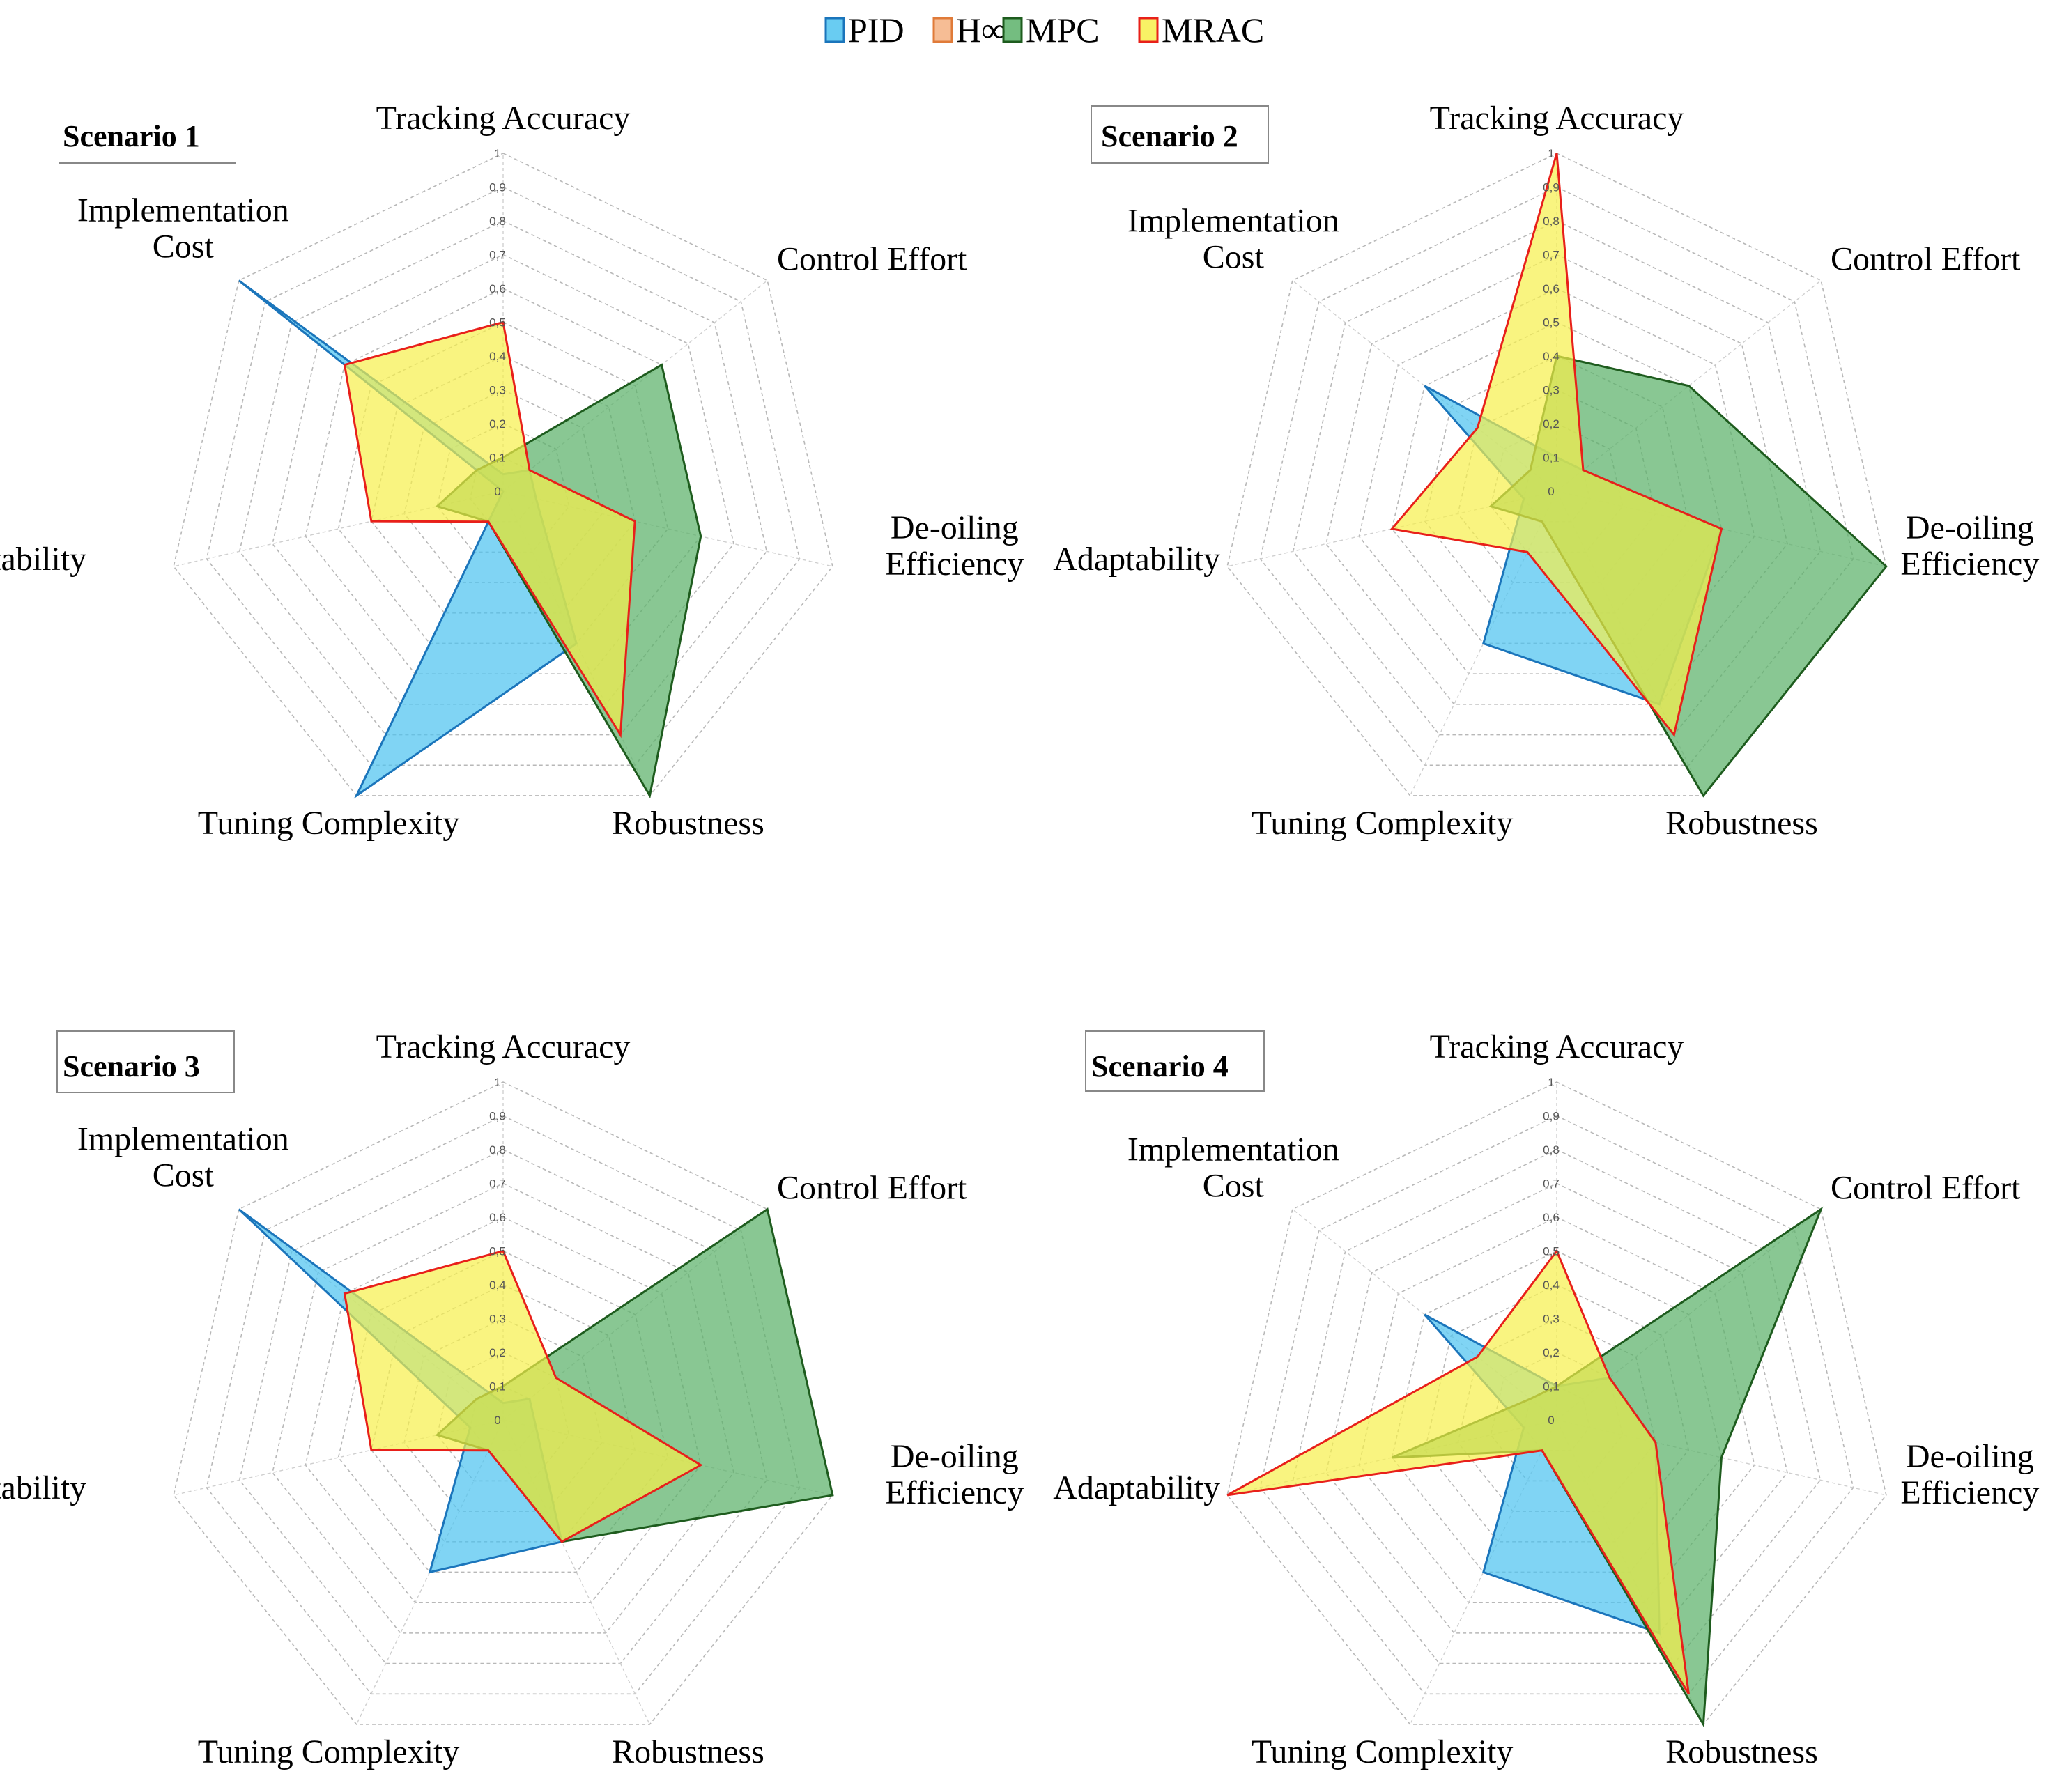 The image size is (2071, 1792). Describe the element at coordinates (132, 136) in the screenshot. I see `scenario-title: Scenario 1` at that location.